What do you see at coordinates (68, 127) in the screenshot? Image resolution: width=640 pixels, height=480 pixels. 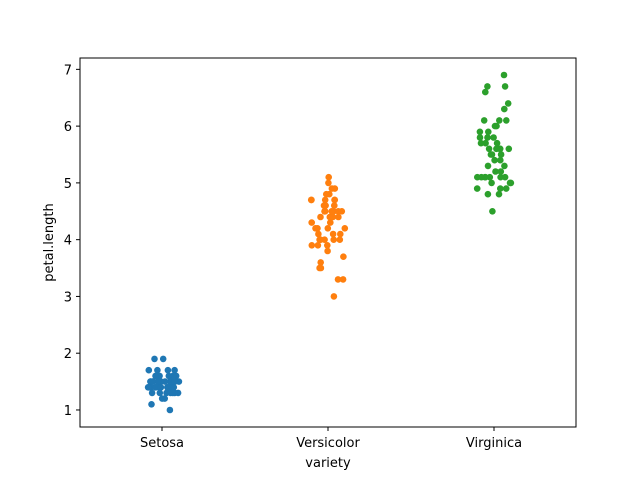 I see `y-tick-label: 6` at bounding box center [68, 127].